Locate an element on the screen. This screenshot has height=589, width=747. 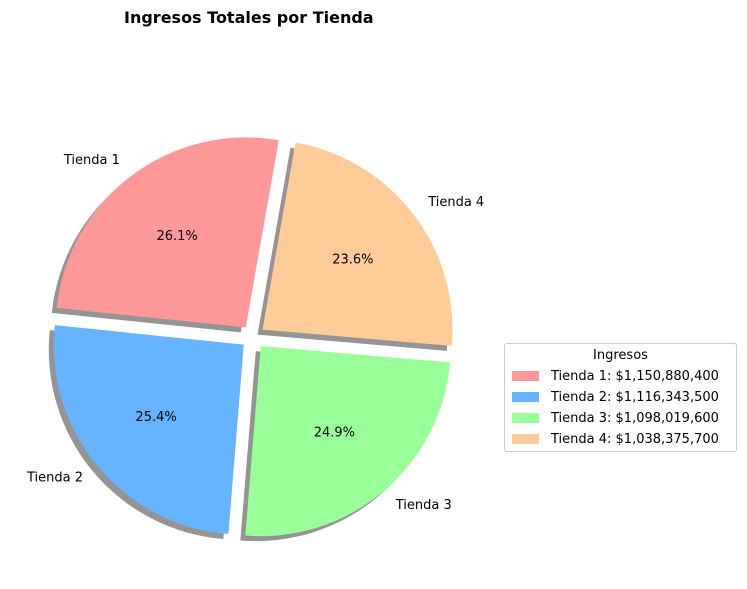
legend-entry-tienda-2: Tienda 2: $1,116,343,500 is located at coordinates (615, 397).